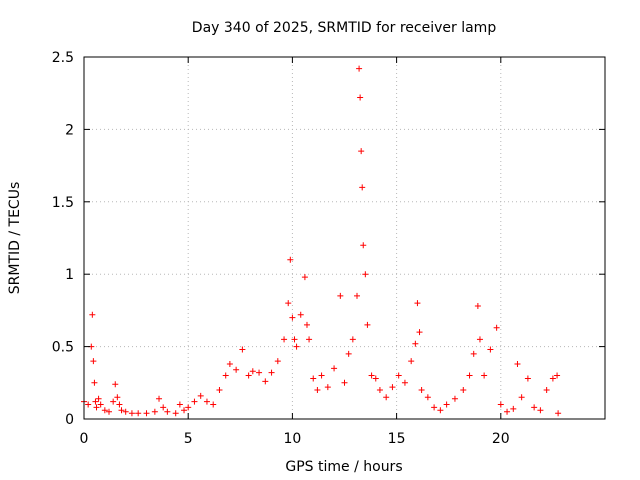  I want to click on x-tick: 15, so click(397, 252).